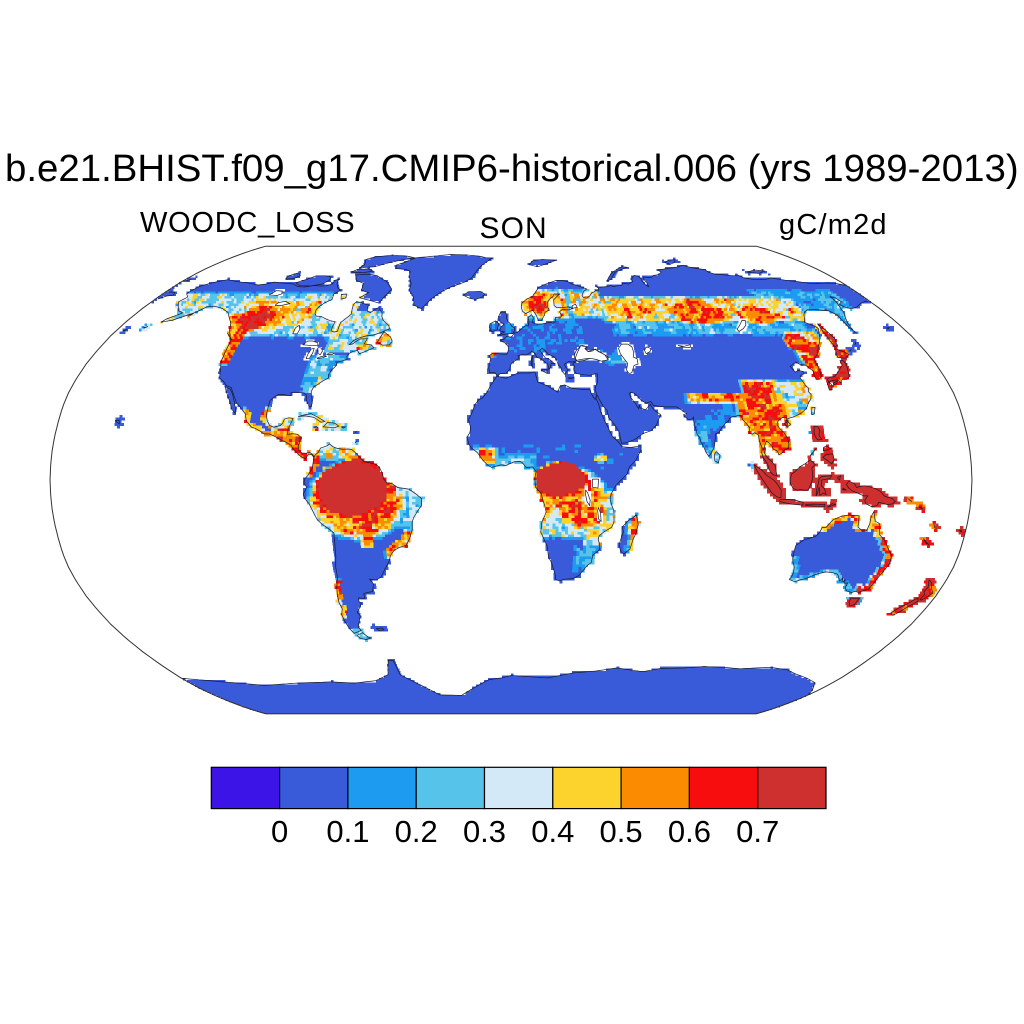 The width and height of the screenshot is (1024, 1024). Describe the element at coordinates (279, 831) in the screenshot. I see `svg-text: 0` at that location.